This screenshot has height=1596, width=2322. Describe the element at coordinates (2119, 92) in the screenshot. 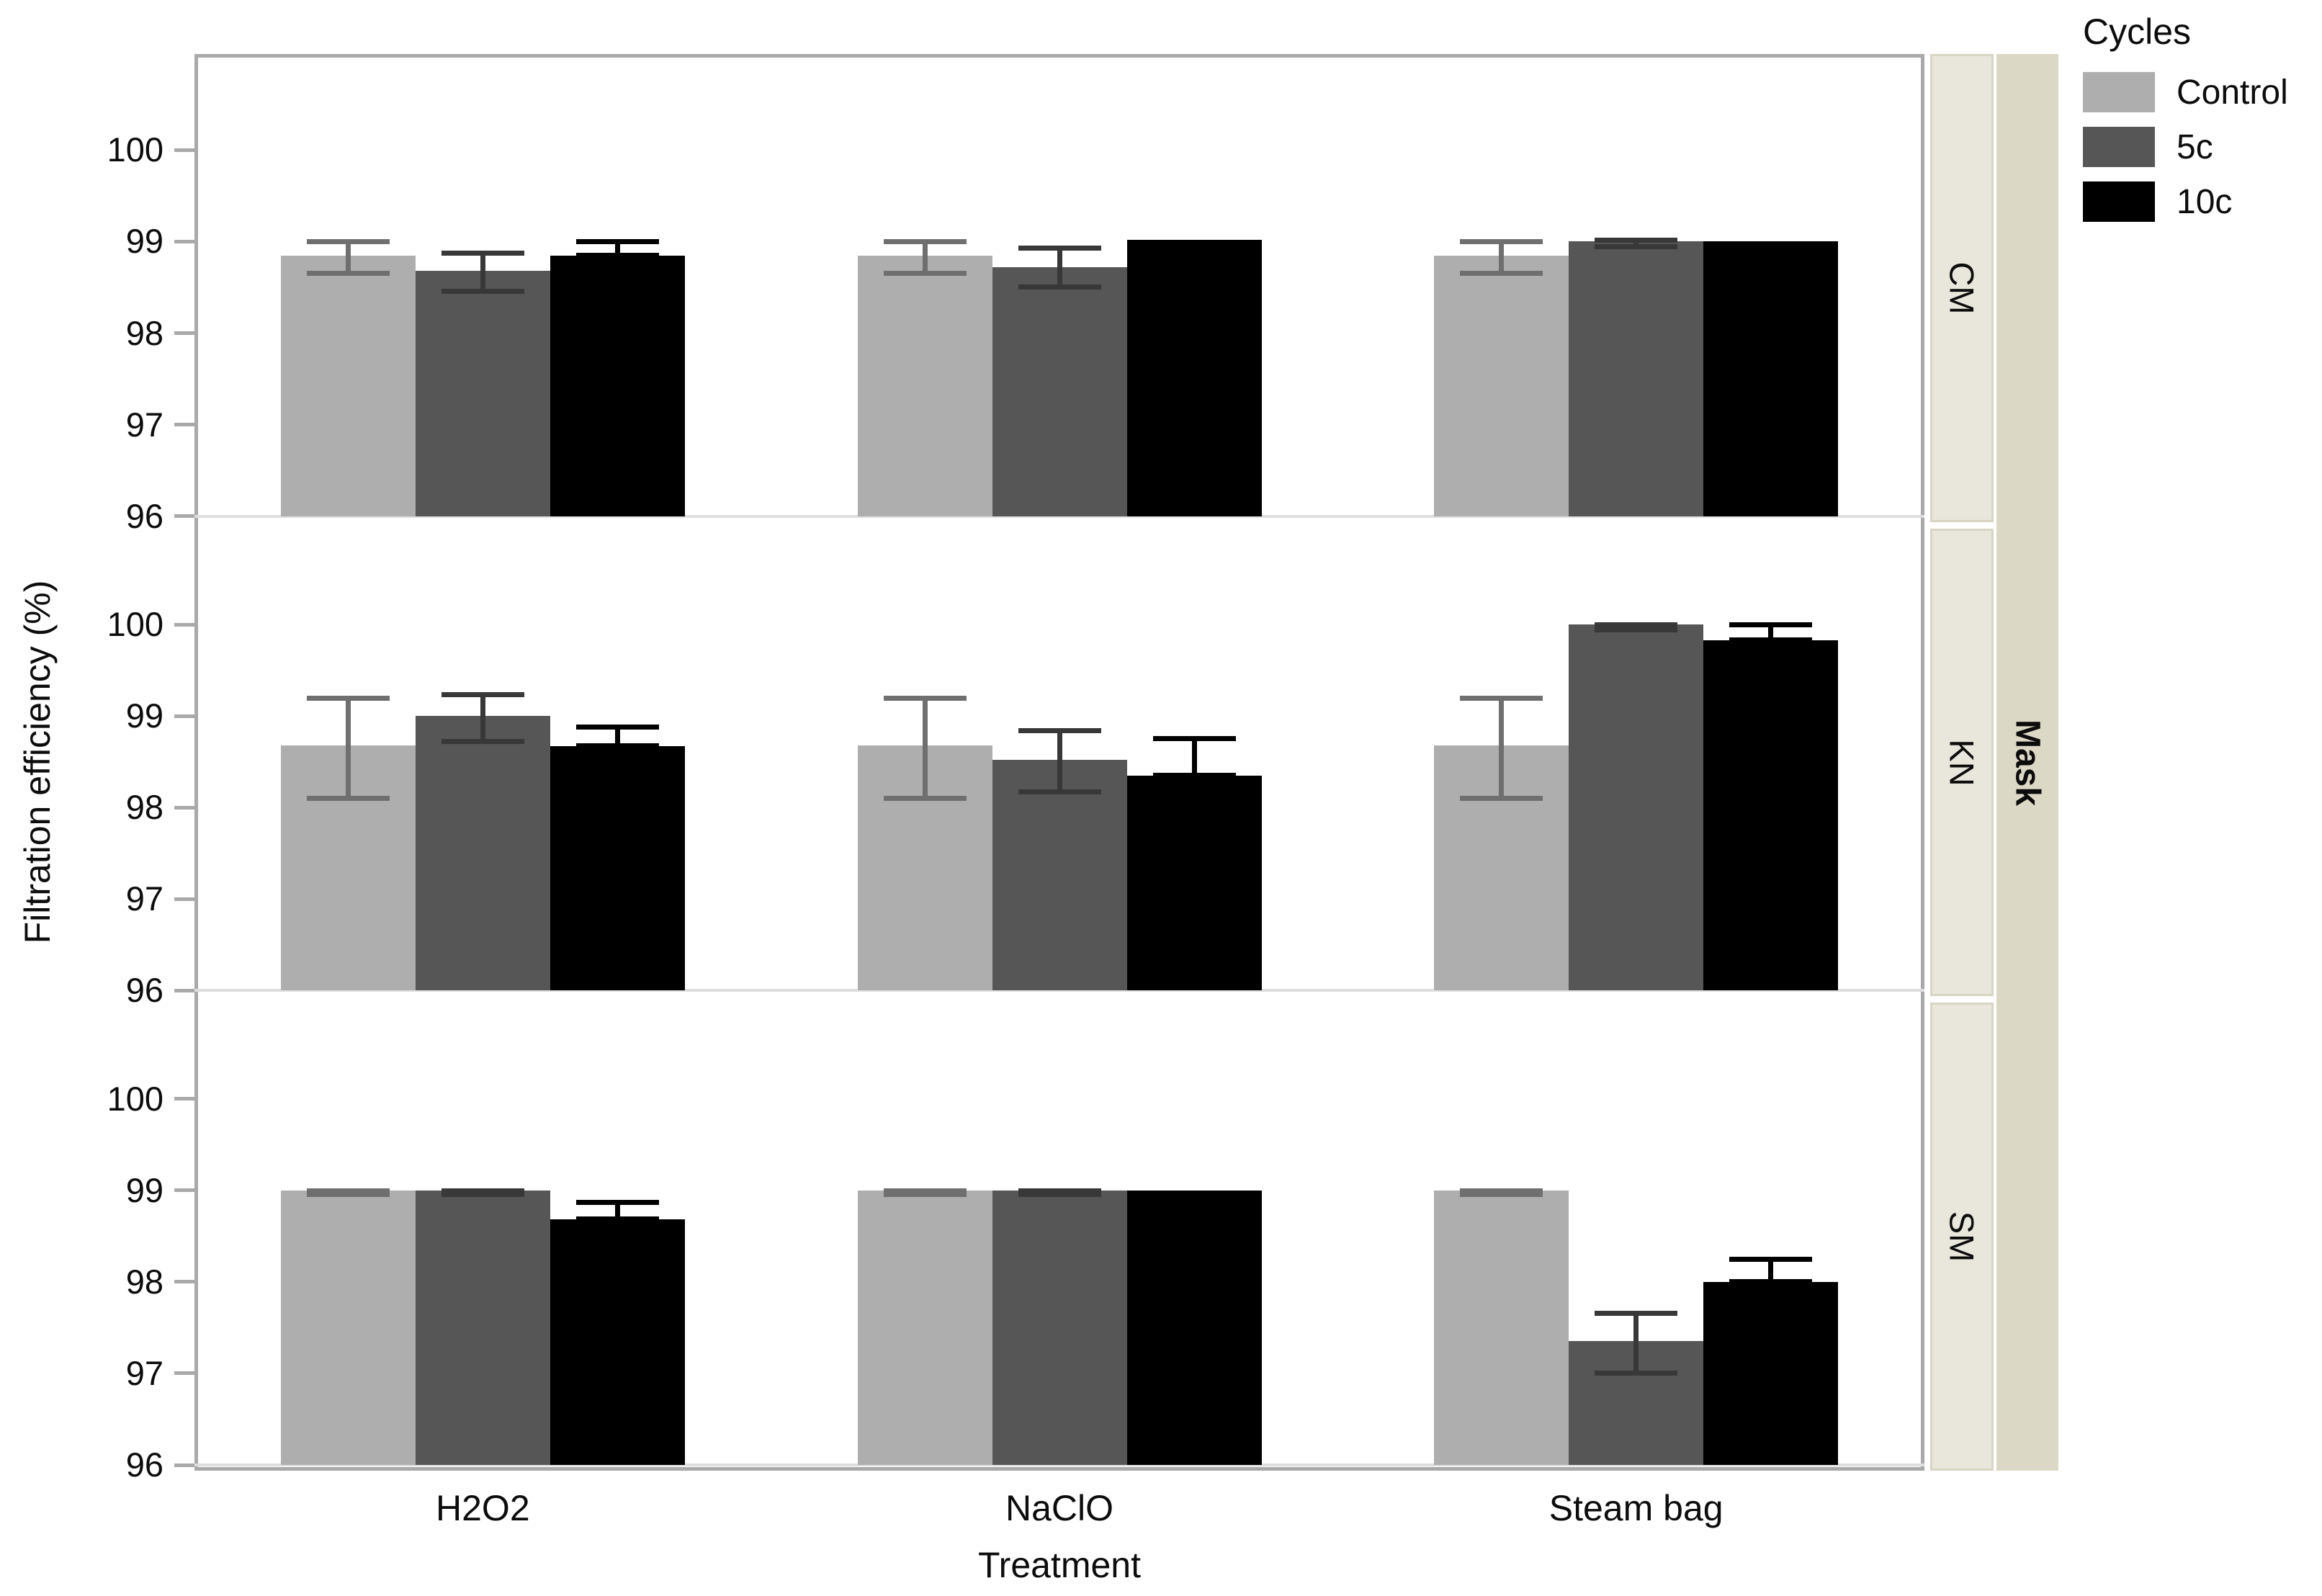

I see `legend-swatch-control` at that location.